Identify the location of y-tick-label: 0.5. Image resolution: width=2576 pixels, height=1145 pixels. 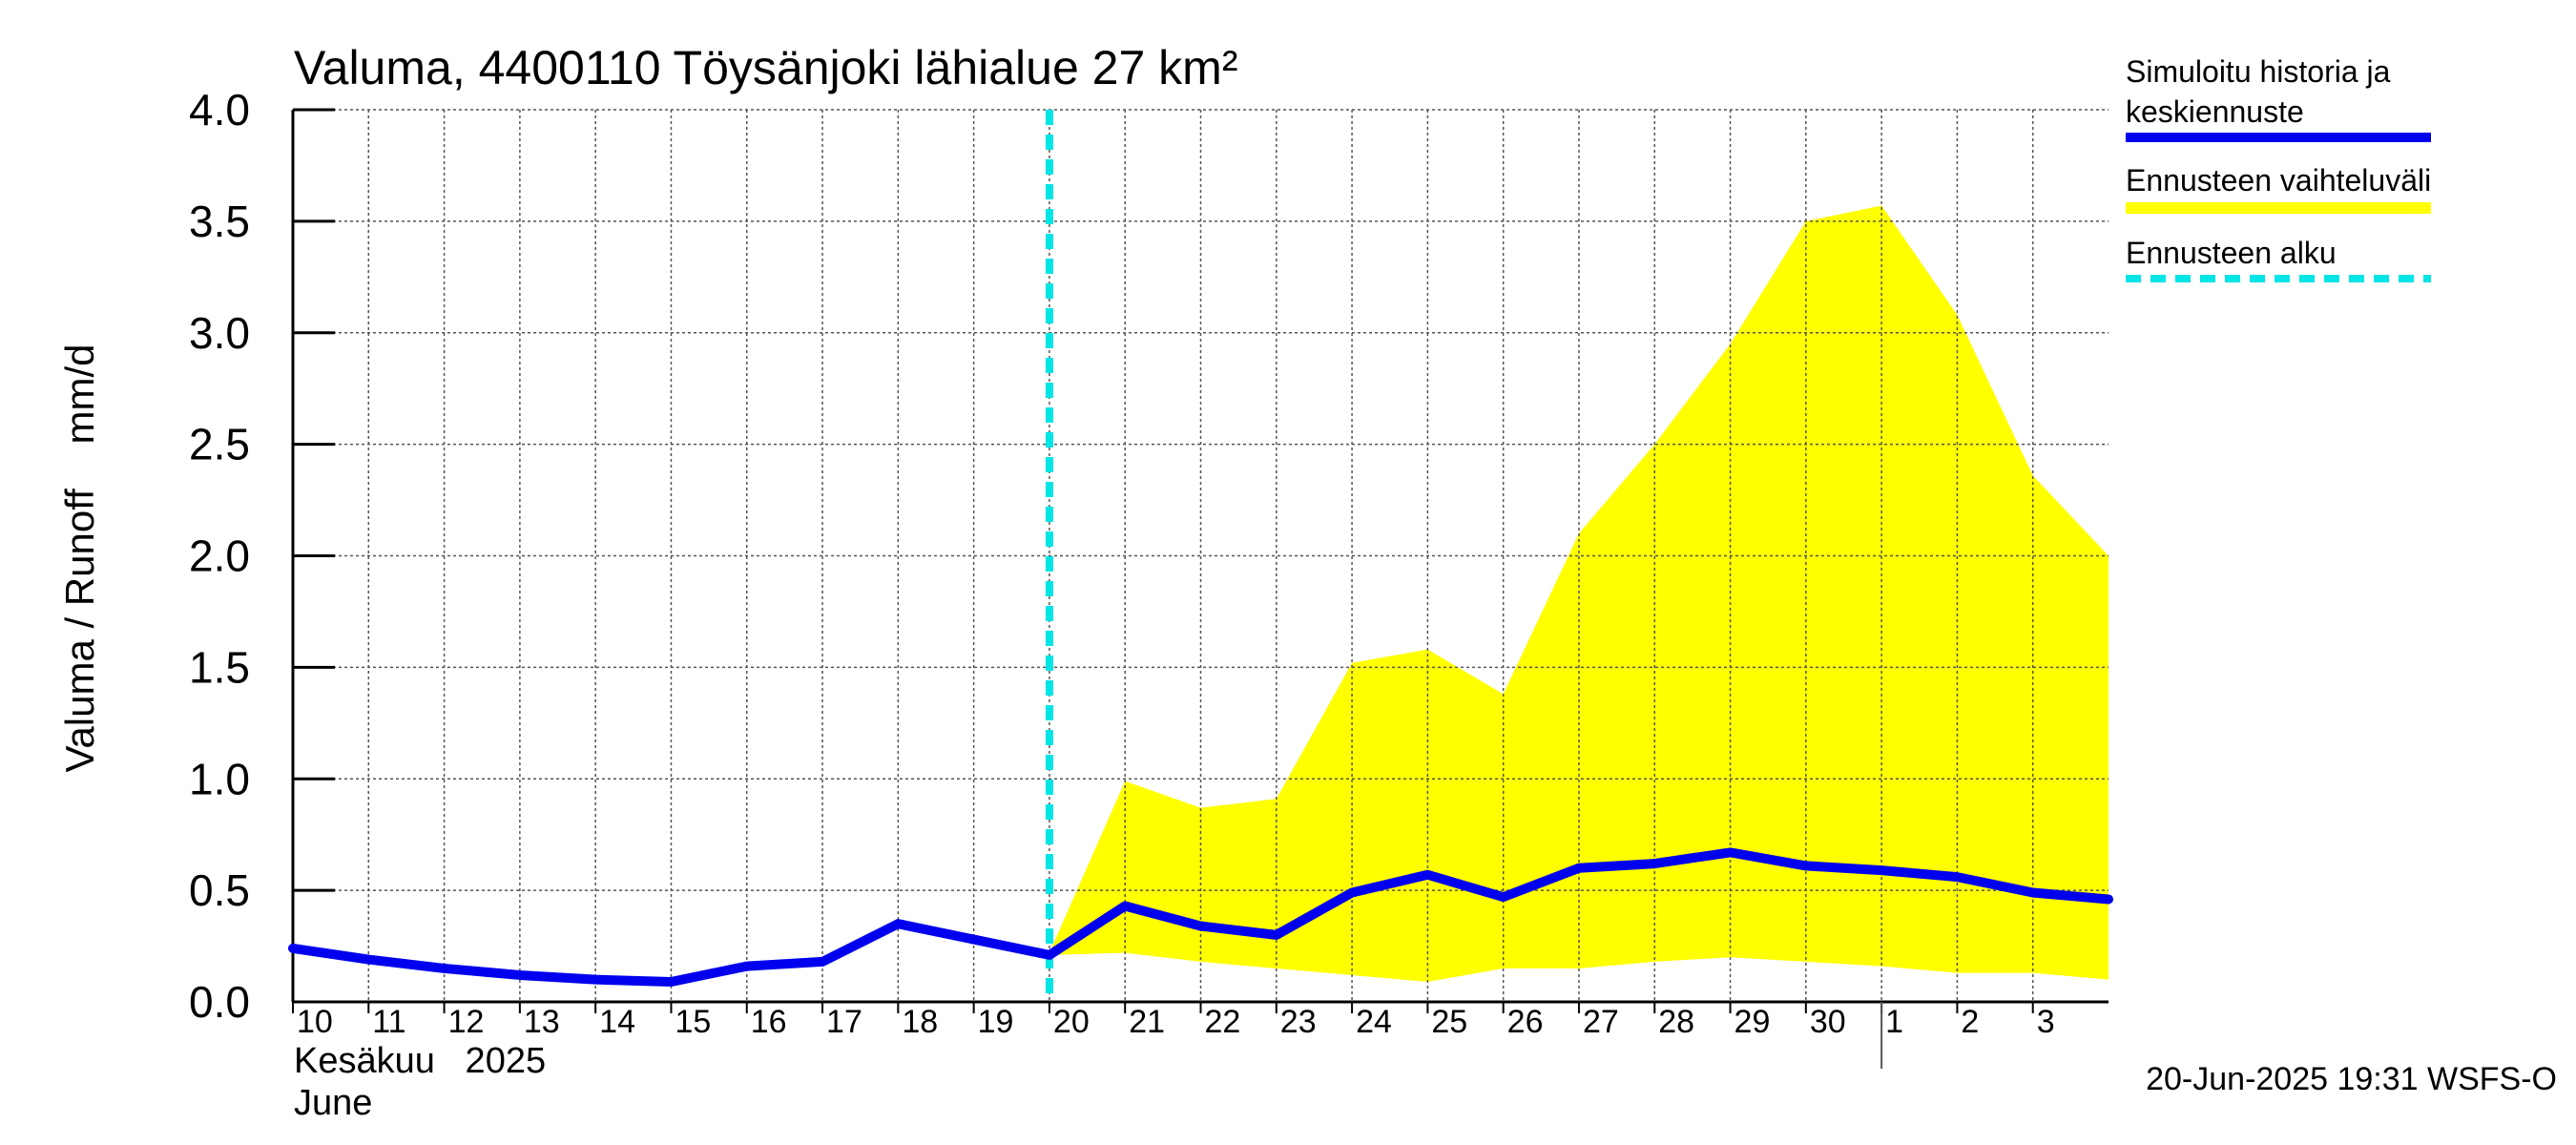
(219, 890).